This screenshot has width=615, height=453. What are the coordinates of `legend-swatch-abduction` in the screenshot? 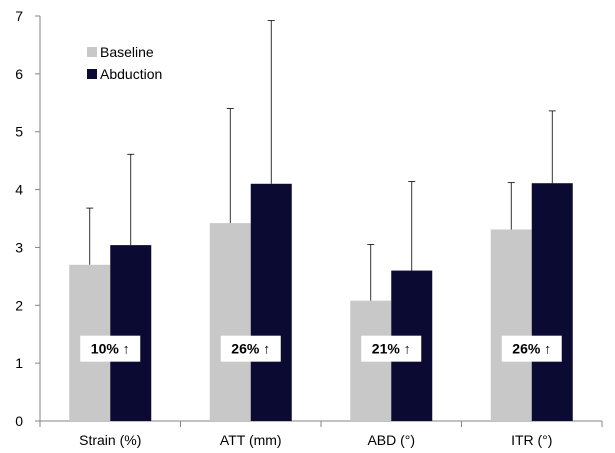 It's located at (92, 74).